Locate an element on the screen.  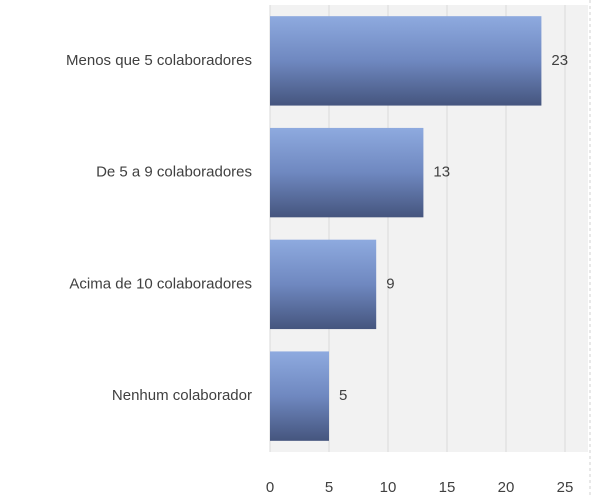
value-label: 9 is located at coordinates (390, 283).